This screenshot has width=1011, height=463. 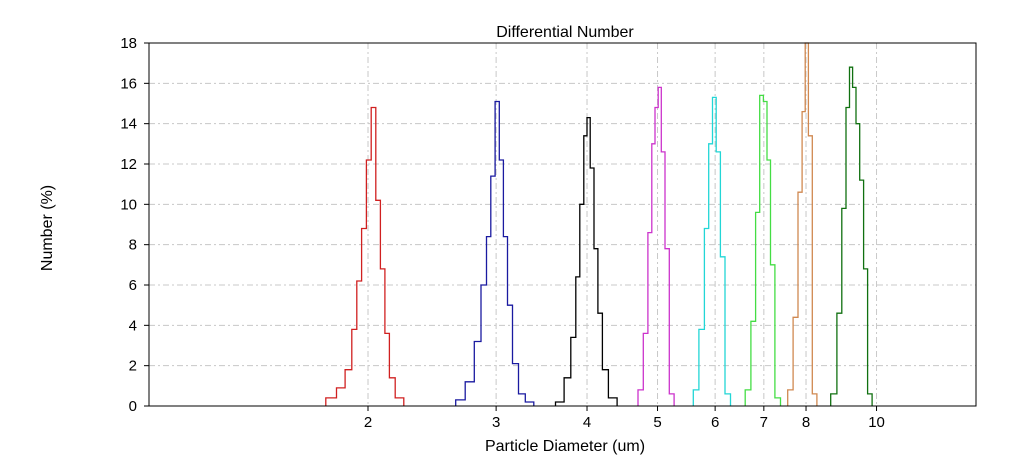 What do you see at coordinates (763, 250) in the screenshot?
I see `series-6-line` at bounding box center [763, 250].